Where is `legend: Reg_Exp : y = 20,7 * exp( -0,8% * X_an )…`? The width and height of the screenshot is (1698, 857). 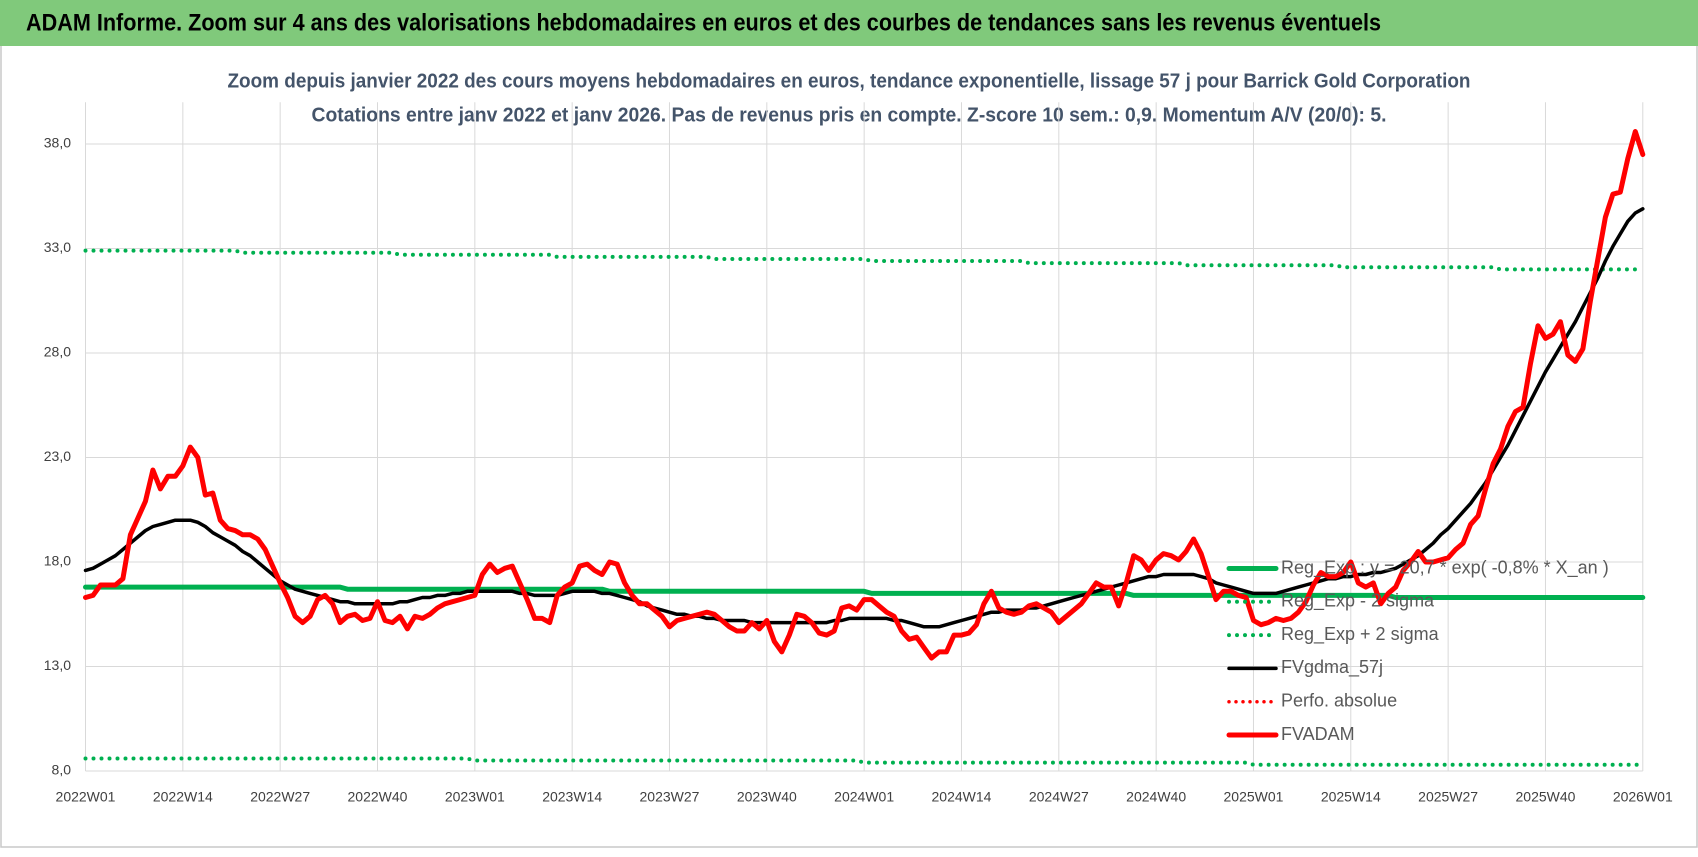 legend: Reg_Exp : y = 20,7 * exp( -0,8% * X_an )… is located at coordinates (1417, 650).